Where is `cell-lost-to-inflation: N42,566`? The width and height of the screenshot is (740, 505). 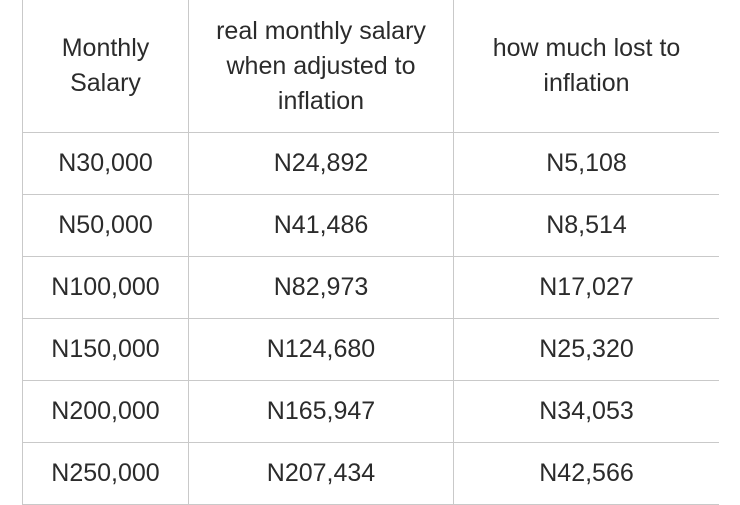
cell-lost-to-inflation: N42,566 is located at coordinates (586, 473).